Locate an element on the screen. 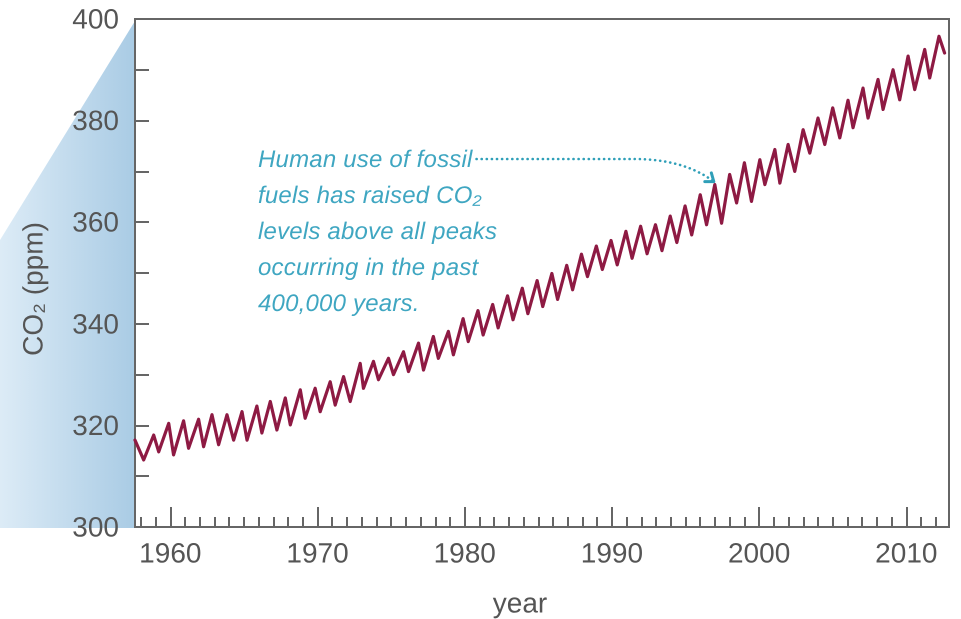 Image resolution: width=961 pixels, height=619 pixels. x-tick-label: 1970 is located at coordinates (317, 553).